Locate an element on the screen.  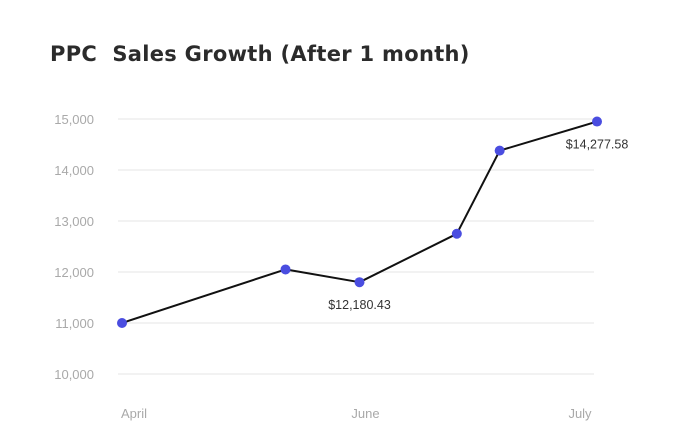
x-tick-label: April is located at coordinates (134, 413).